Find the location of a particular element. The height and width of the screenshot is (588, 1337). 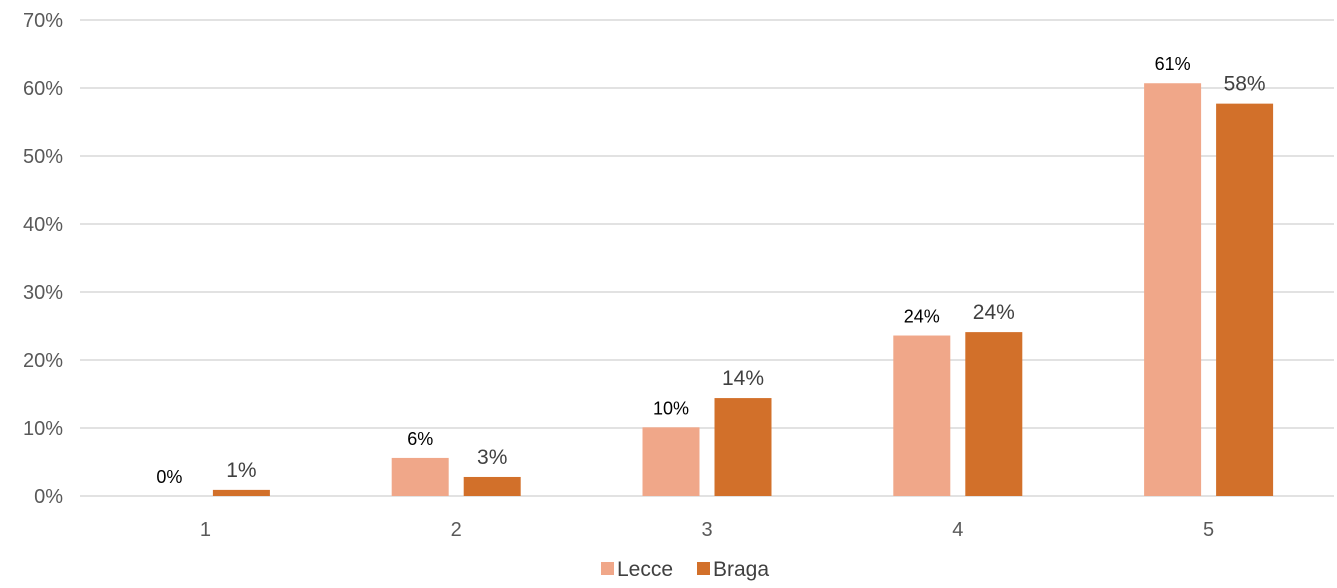

data-label-braga: 1% is located at coordinates (241, 470).